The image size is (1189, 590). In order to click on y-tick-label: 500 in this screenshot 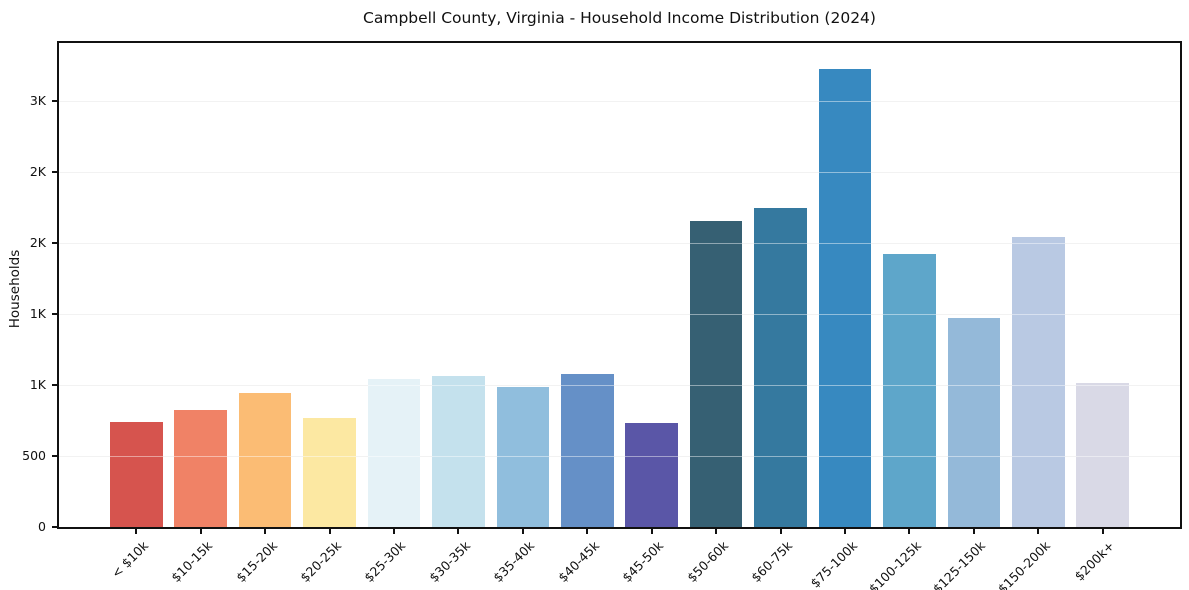, I will do `click(34, 456)`.